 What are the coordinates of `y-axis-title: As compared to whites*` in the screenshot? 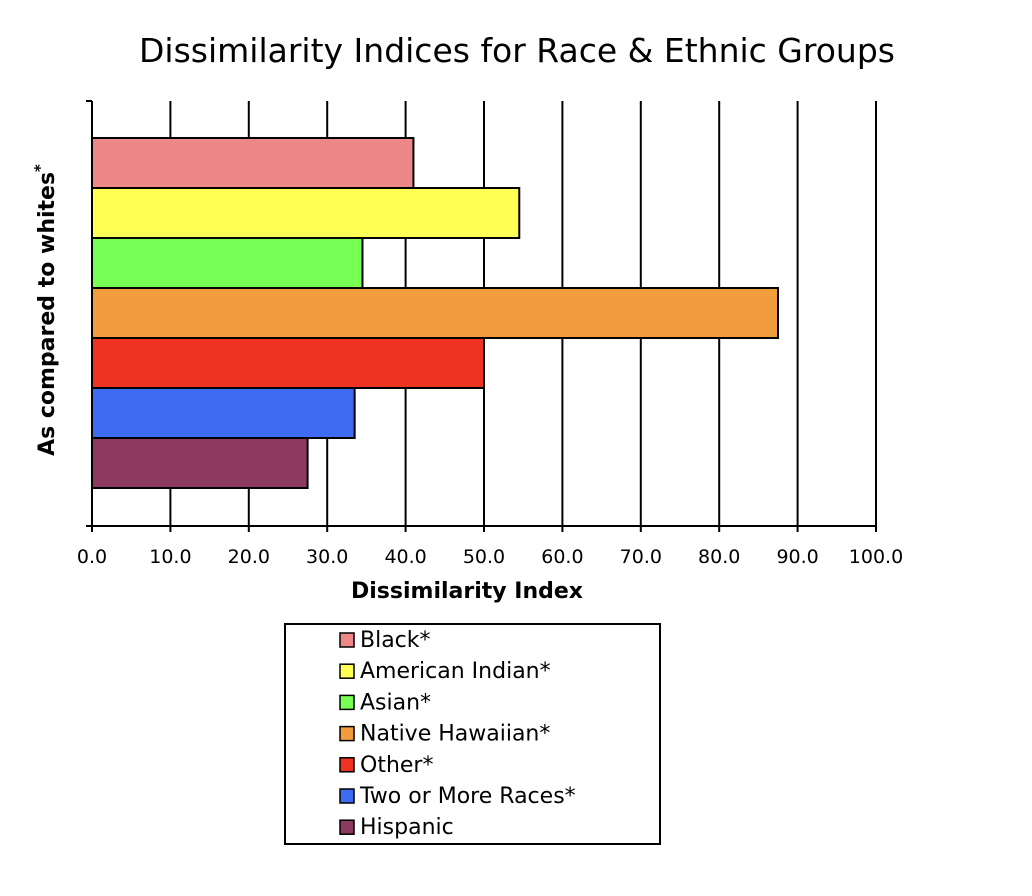 It's located at (45, 310).